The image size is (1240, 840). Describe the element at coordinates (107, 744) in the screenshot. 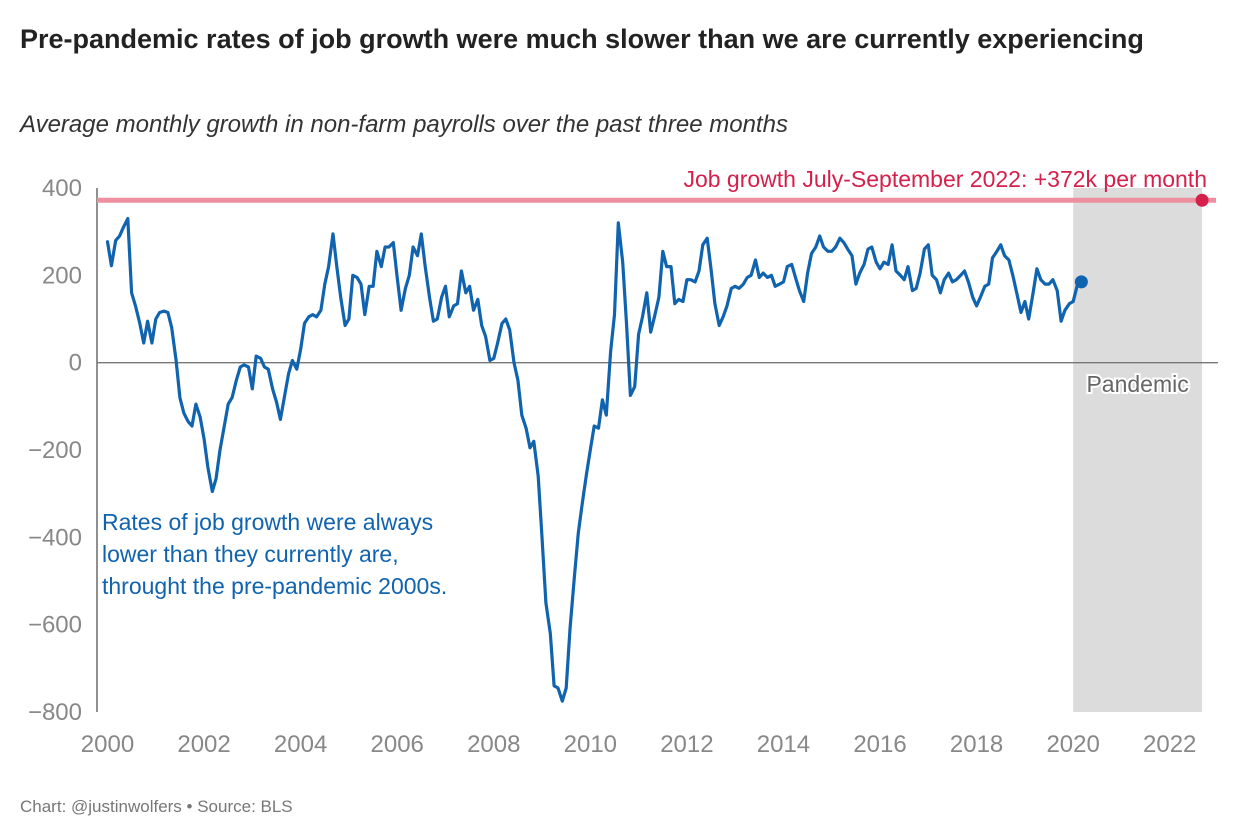

I see `x-tick-label: 2000` at that location.